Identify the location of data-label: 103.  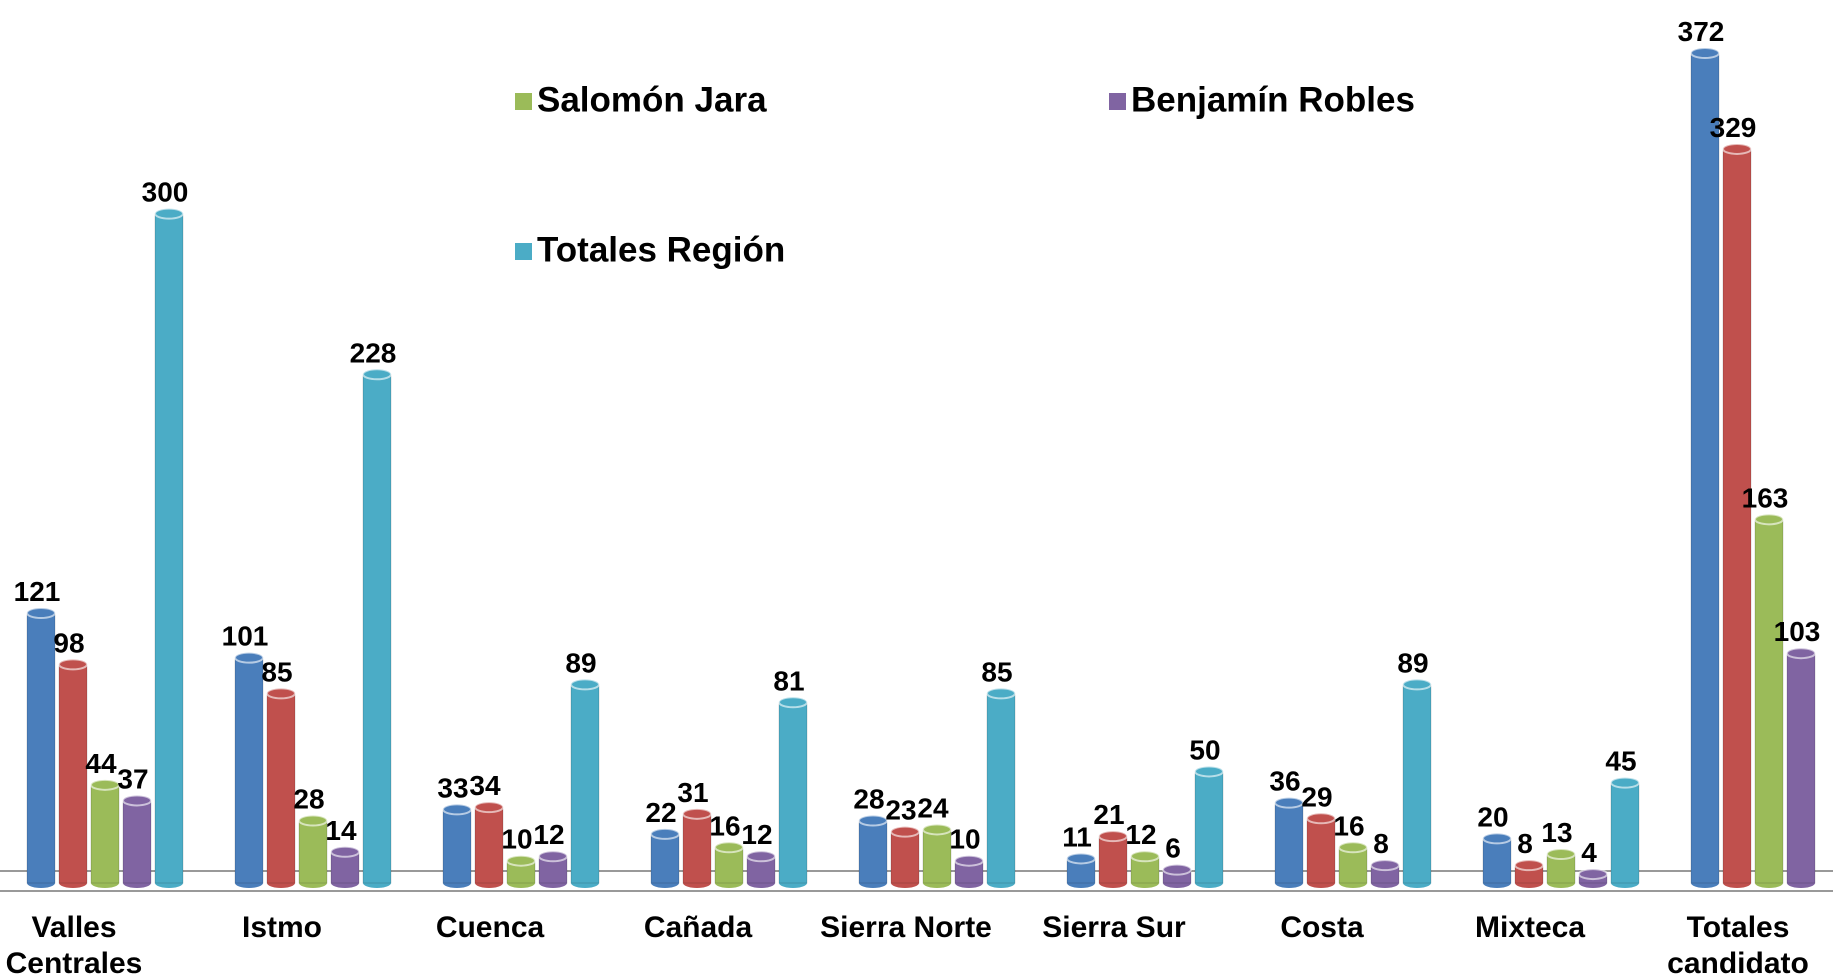
(1797, 631).